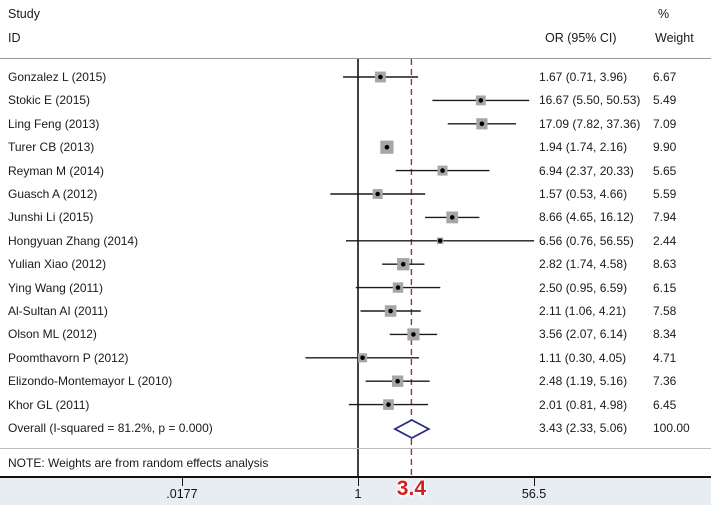 Image resolution: width=711 pixels, height=505 pixels. Describe the element at coordinates (665, 77) in the screenshot. I see `weight-value: 6.67` at that location.